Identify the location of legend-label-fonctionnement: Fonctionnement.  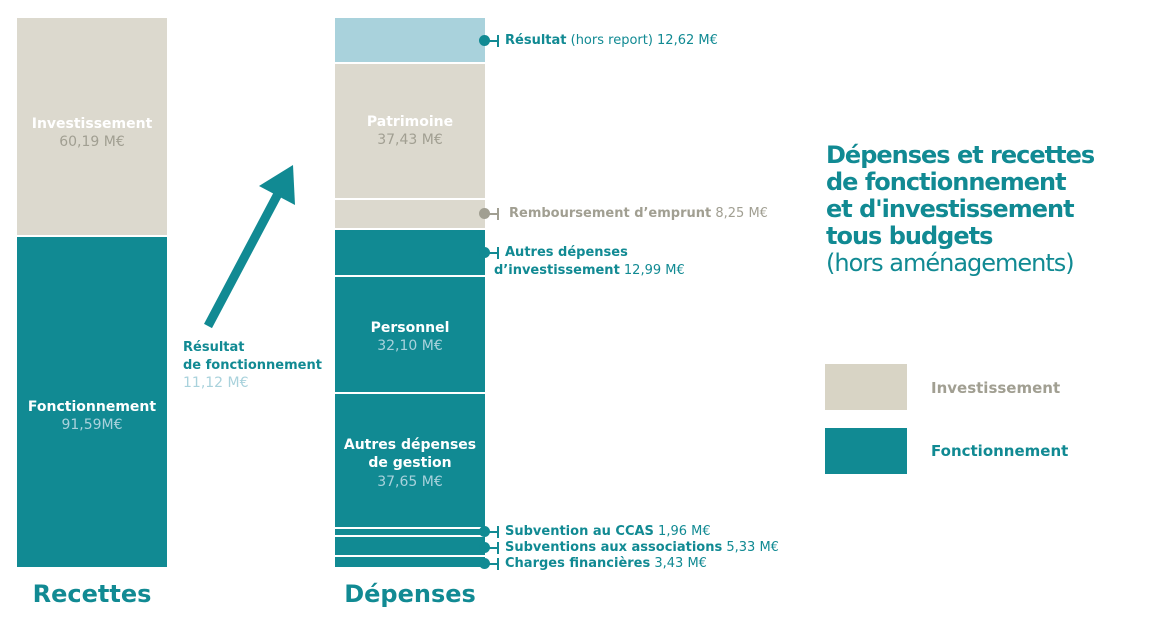
(1000, 451).